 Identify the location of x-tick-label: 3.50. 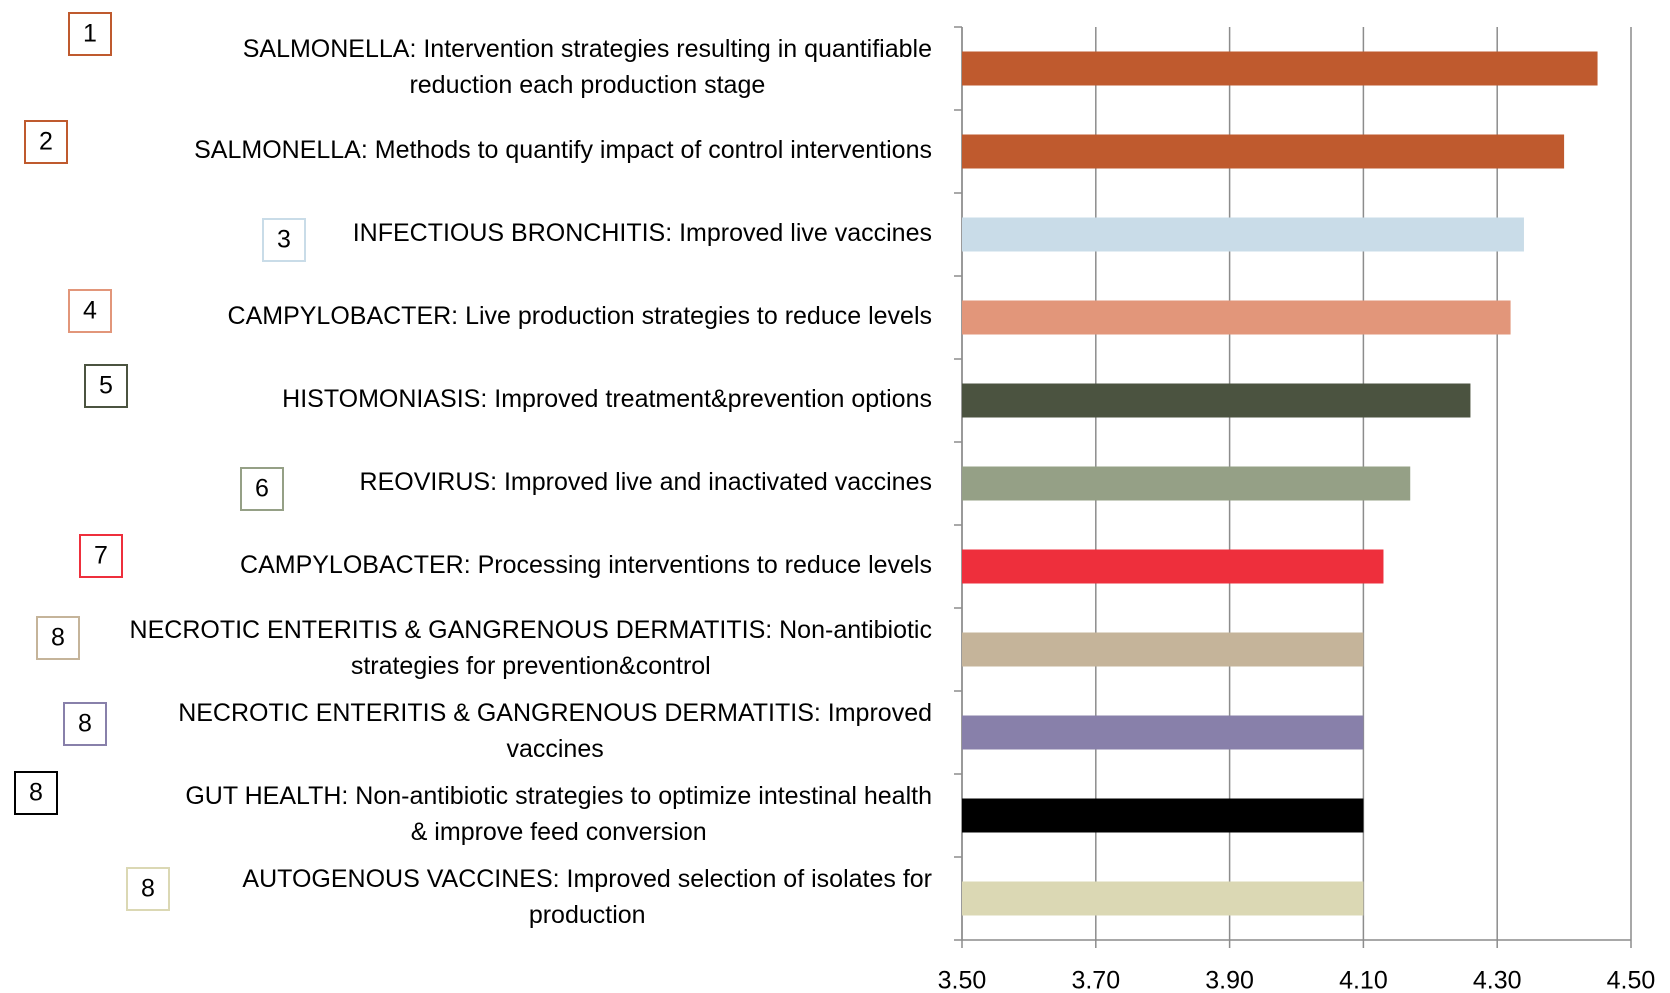
(962, 980).